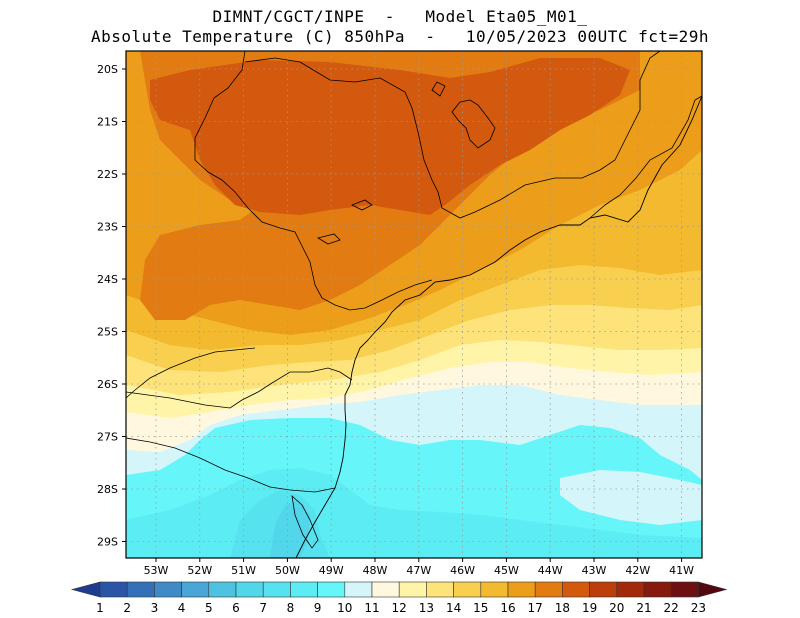 This screenshot has width=800, height=618. What do you see at coordinates (107, 489) in the screenshot?
I see `lat-label: 28S` at bounding box center [107, 489].